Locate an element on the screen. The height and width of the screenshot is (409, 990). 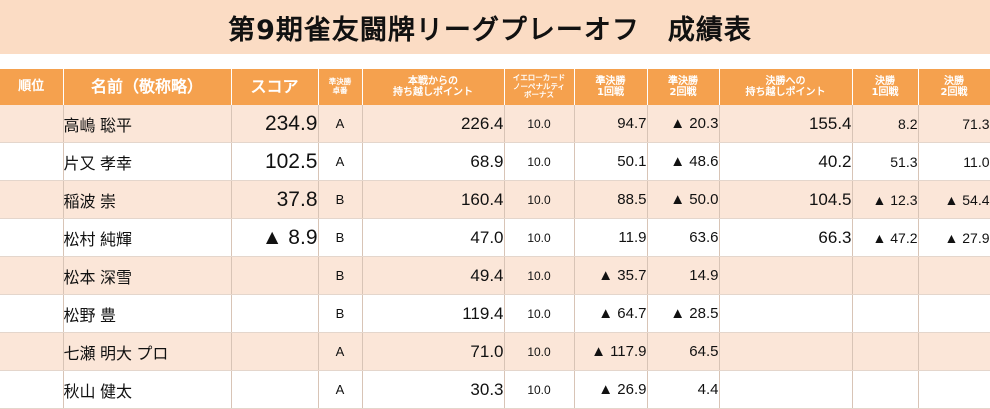
table-row: 松野 豊 B 119.4 10.0 ▲ 64.7 ▲ 28.5 is located at coordinates (495, 313).